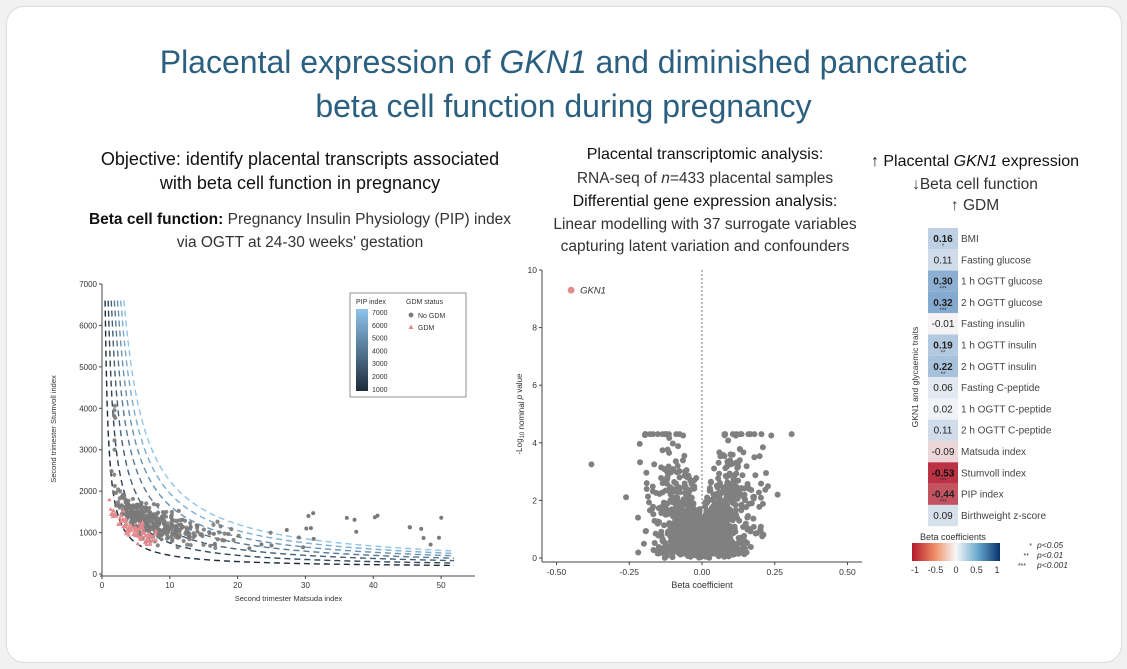 The image size is (1127, 669). Describe the element at coordinates (88, 533) in the screenshot. I see `y-tick-label: 1000` at that location.